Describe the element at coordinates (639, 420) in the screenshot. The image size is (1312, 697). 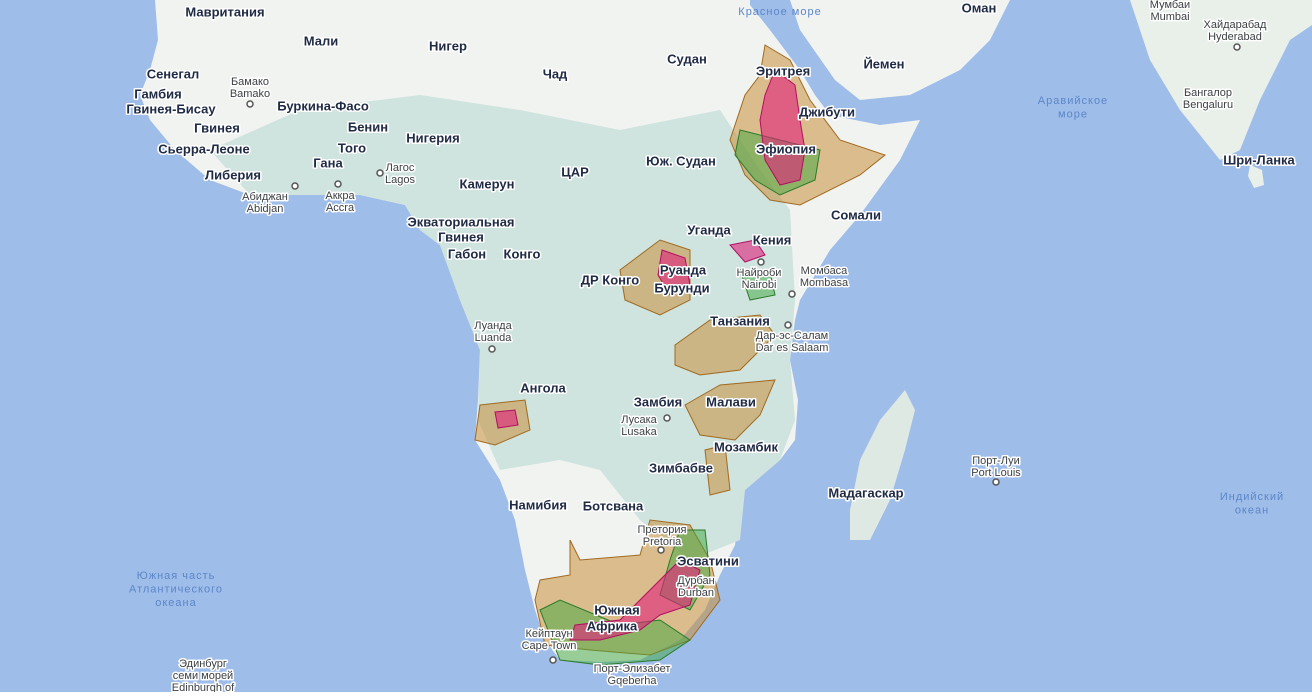
I see `city-label: Лусака` at that location.